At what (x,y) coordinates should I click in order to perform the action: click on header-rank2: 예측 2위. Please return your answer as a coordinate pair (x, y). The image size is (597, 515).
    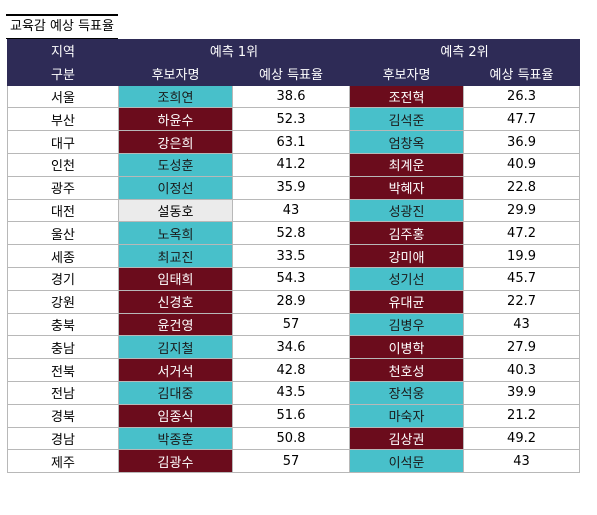
    Looking at the image, I should click on (465, 51).